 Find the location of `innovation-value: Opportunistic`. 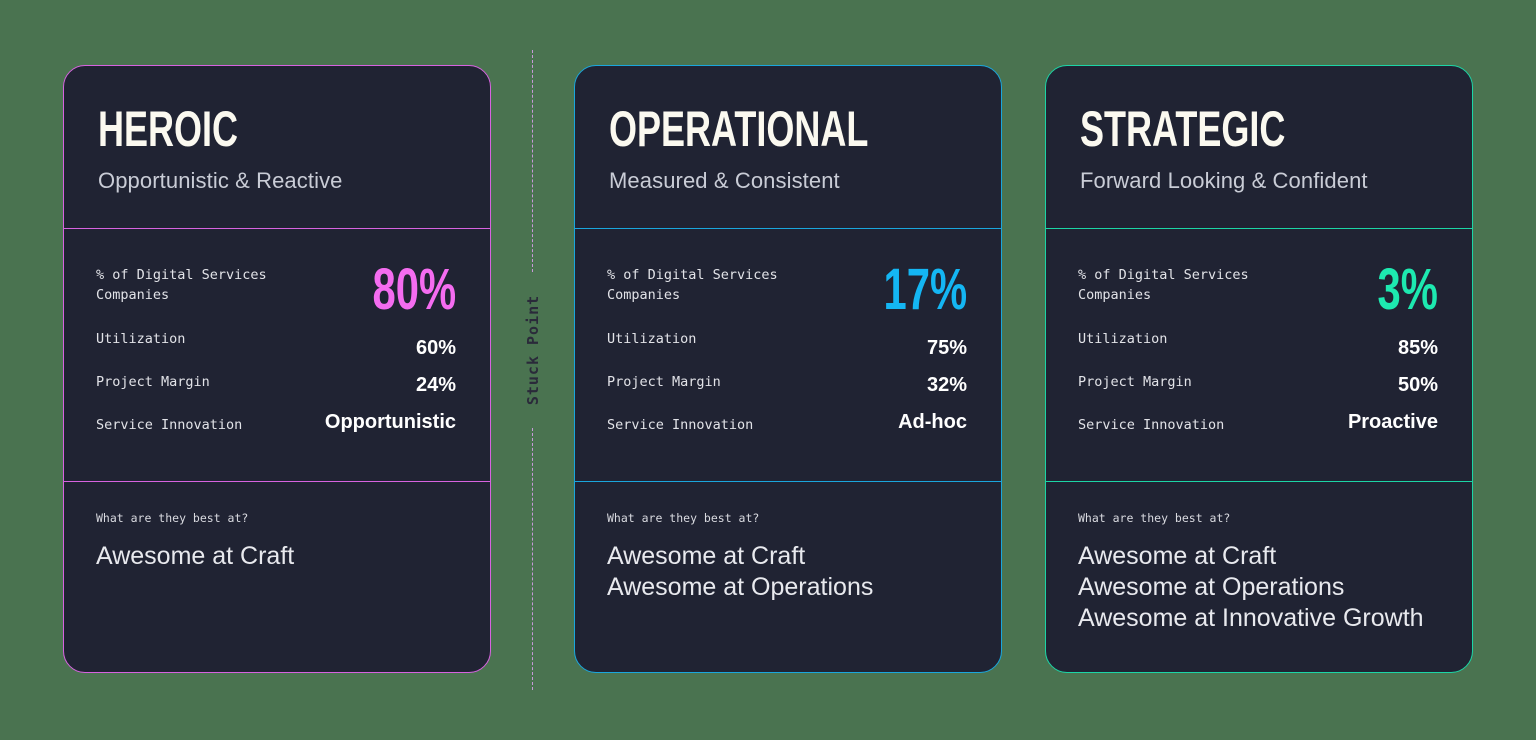

innovation-value: Opportunistic is located at coordinates (390, 422).